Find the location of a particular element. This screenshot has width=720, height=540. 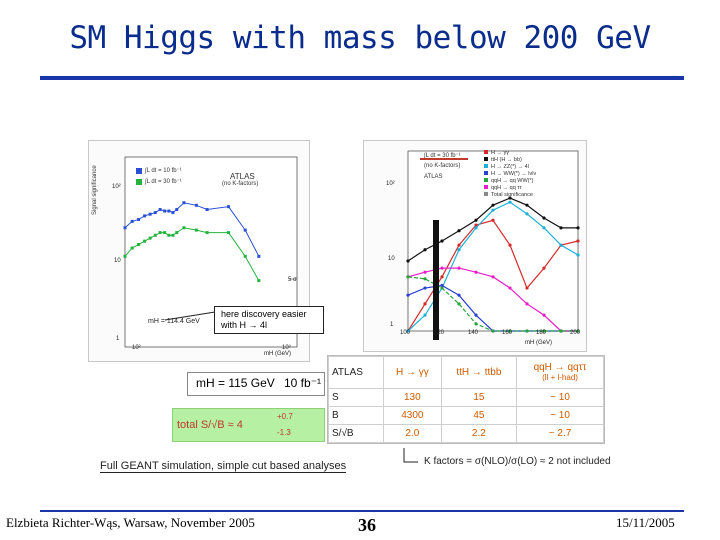

right-ytick-1: 1 is located at coordinates (392, 325).